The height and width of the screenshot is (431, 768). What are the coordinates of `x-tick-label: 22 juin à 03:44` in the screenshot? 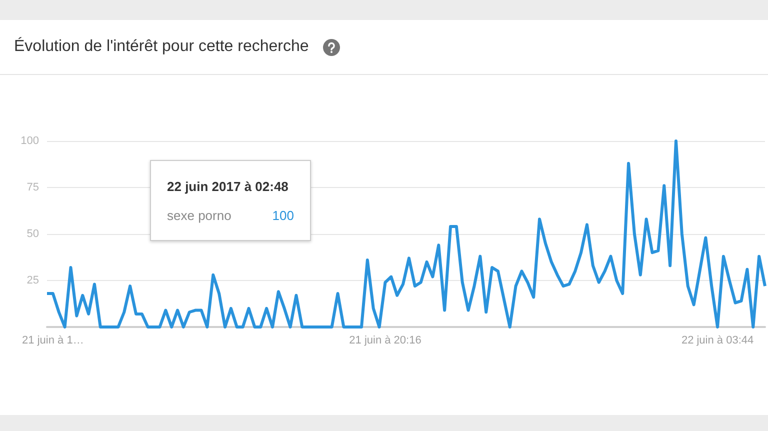 It's located at (717, 340).